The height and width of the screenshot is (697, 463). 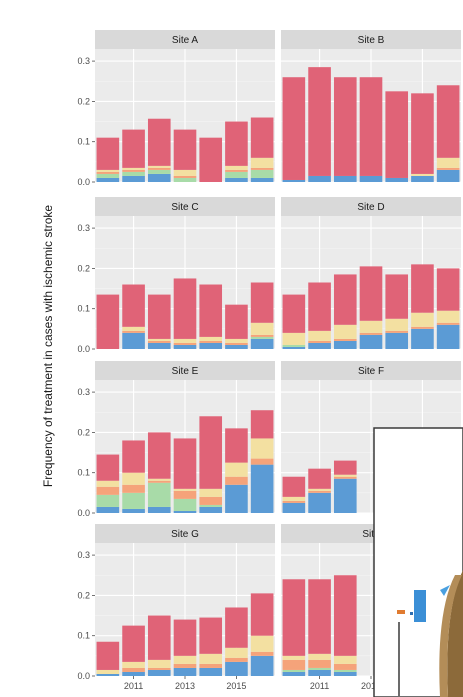 I want to click on facet-panel: Site C 0.0 0.1 0.2 0.3, so click(x=176, y=275).